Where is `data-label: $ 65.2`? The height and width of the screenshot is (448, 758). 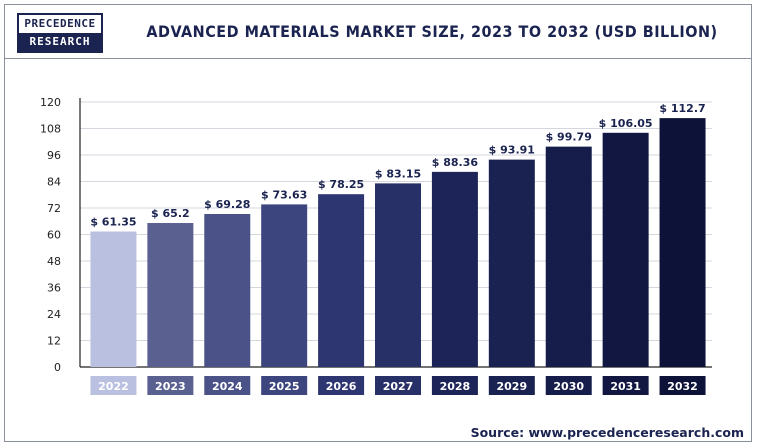
data-label: $ 65.2 is located at coordinates (170, 213).